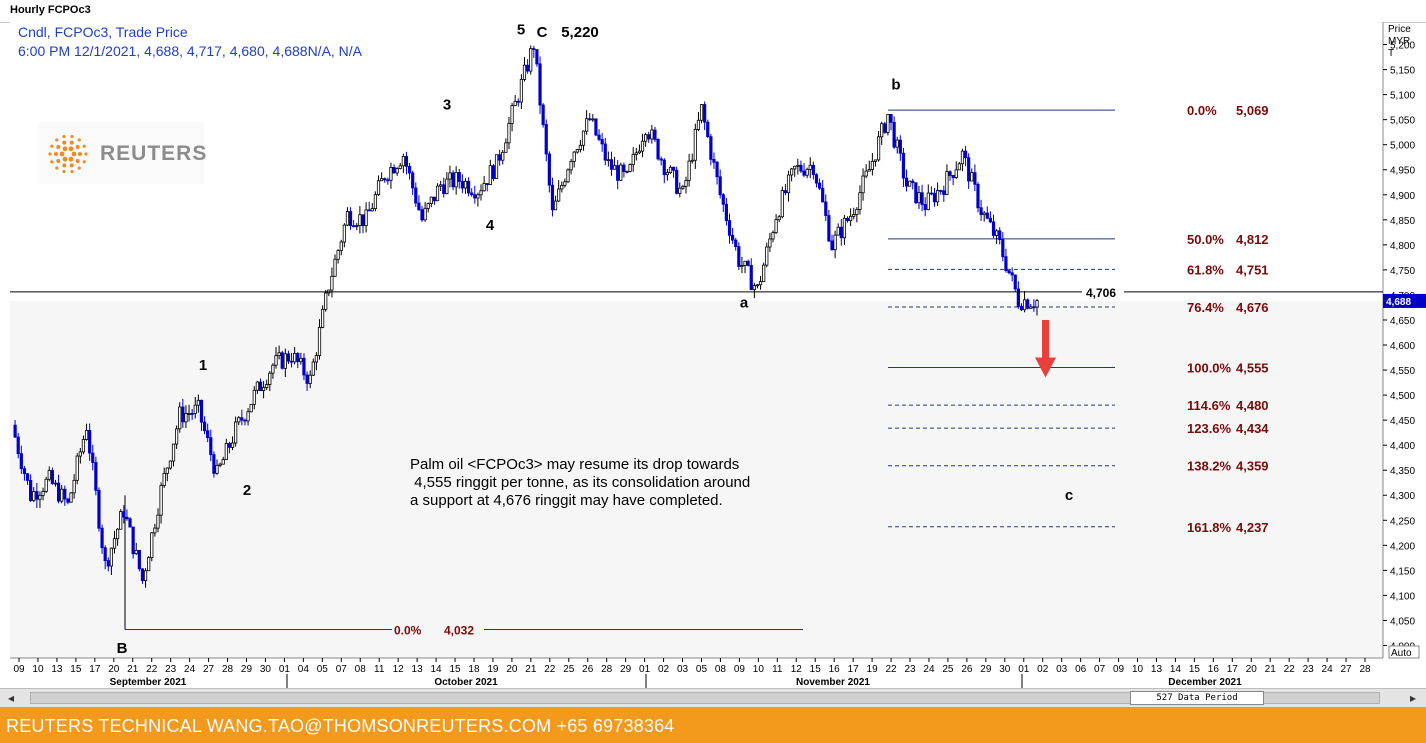  What do you see at coordinates (1197, 698) in the screenshot?
I see `data-period-label: 527 Data Period` at bounding box center [1197, 698].